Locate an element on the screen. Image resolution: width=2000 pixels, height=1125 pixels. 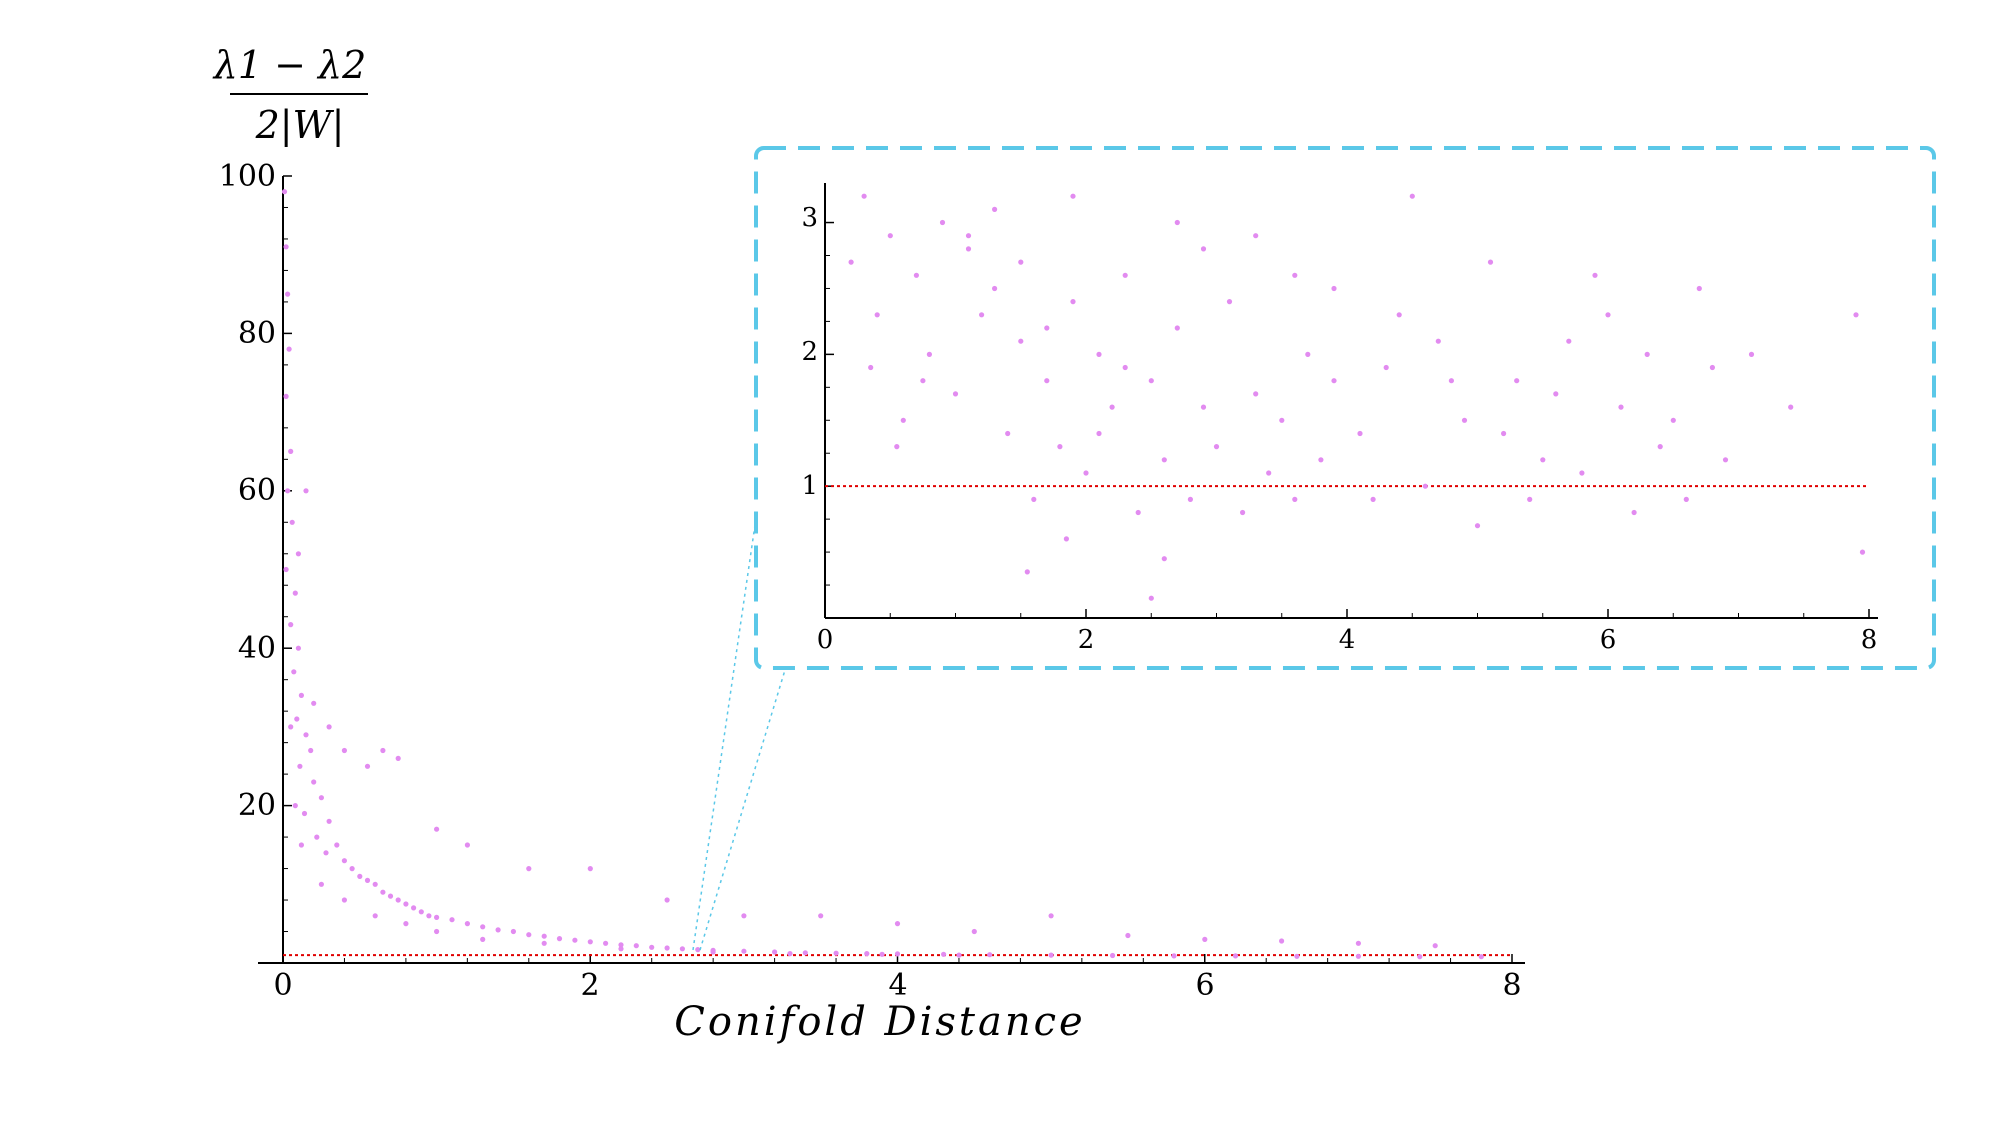
main-y-tick-label: 80 is located at coordinates (257, 333).